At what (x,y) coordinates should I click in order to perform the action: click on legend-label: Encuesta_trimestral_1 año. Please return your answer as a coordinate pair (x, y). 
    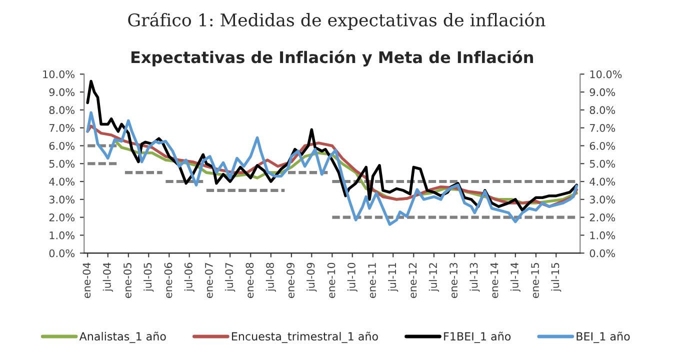
    Looking at the image, I should click on (305, 337).